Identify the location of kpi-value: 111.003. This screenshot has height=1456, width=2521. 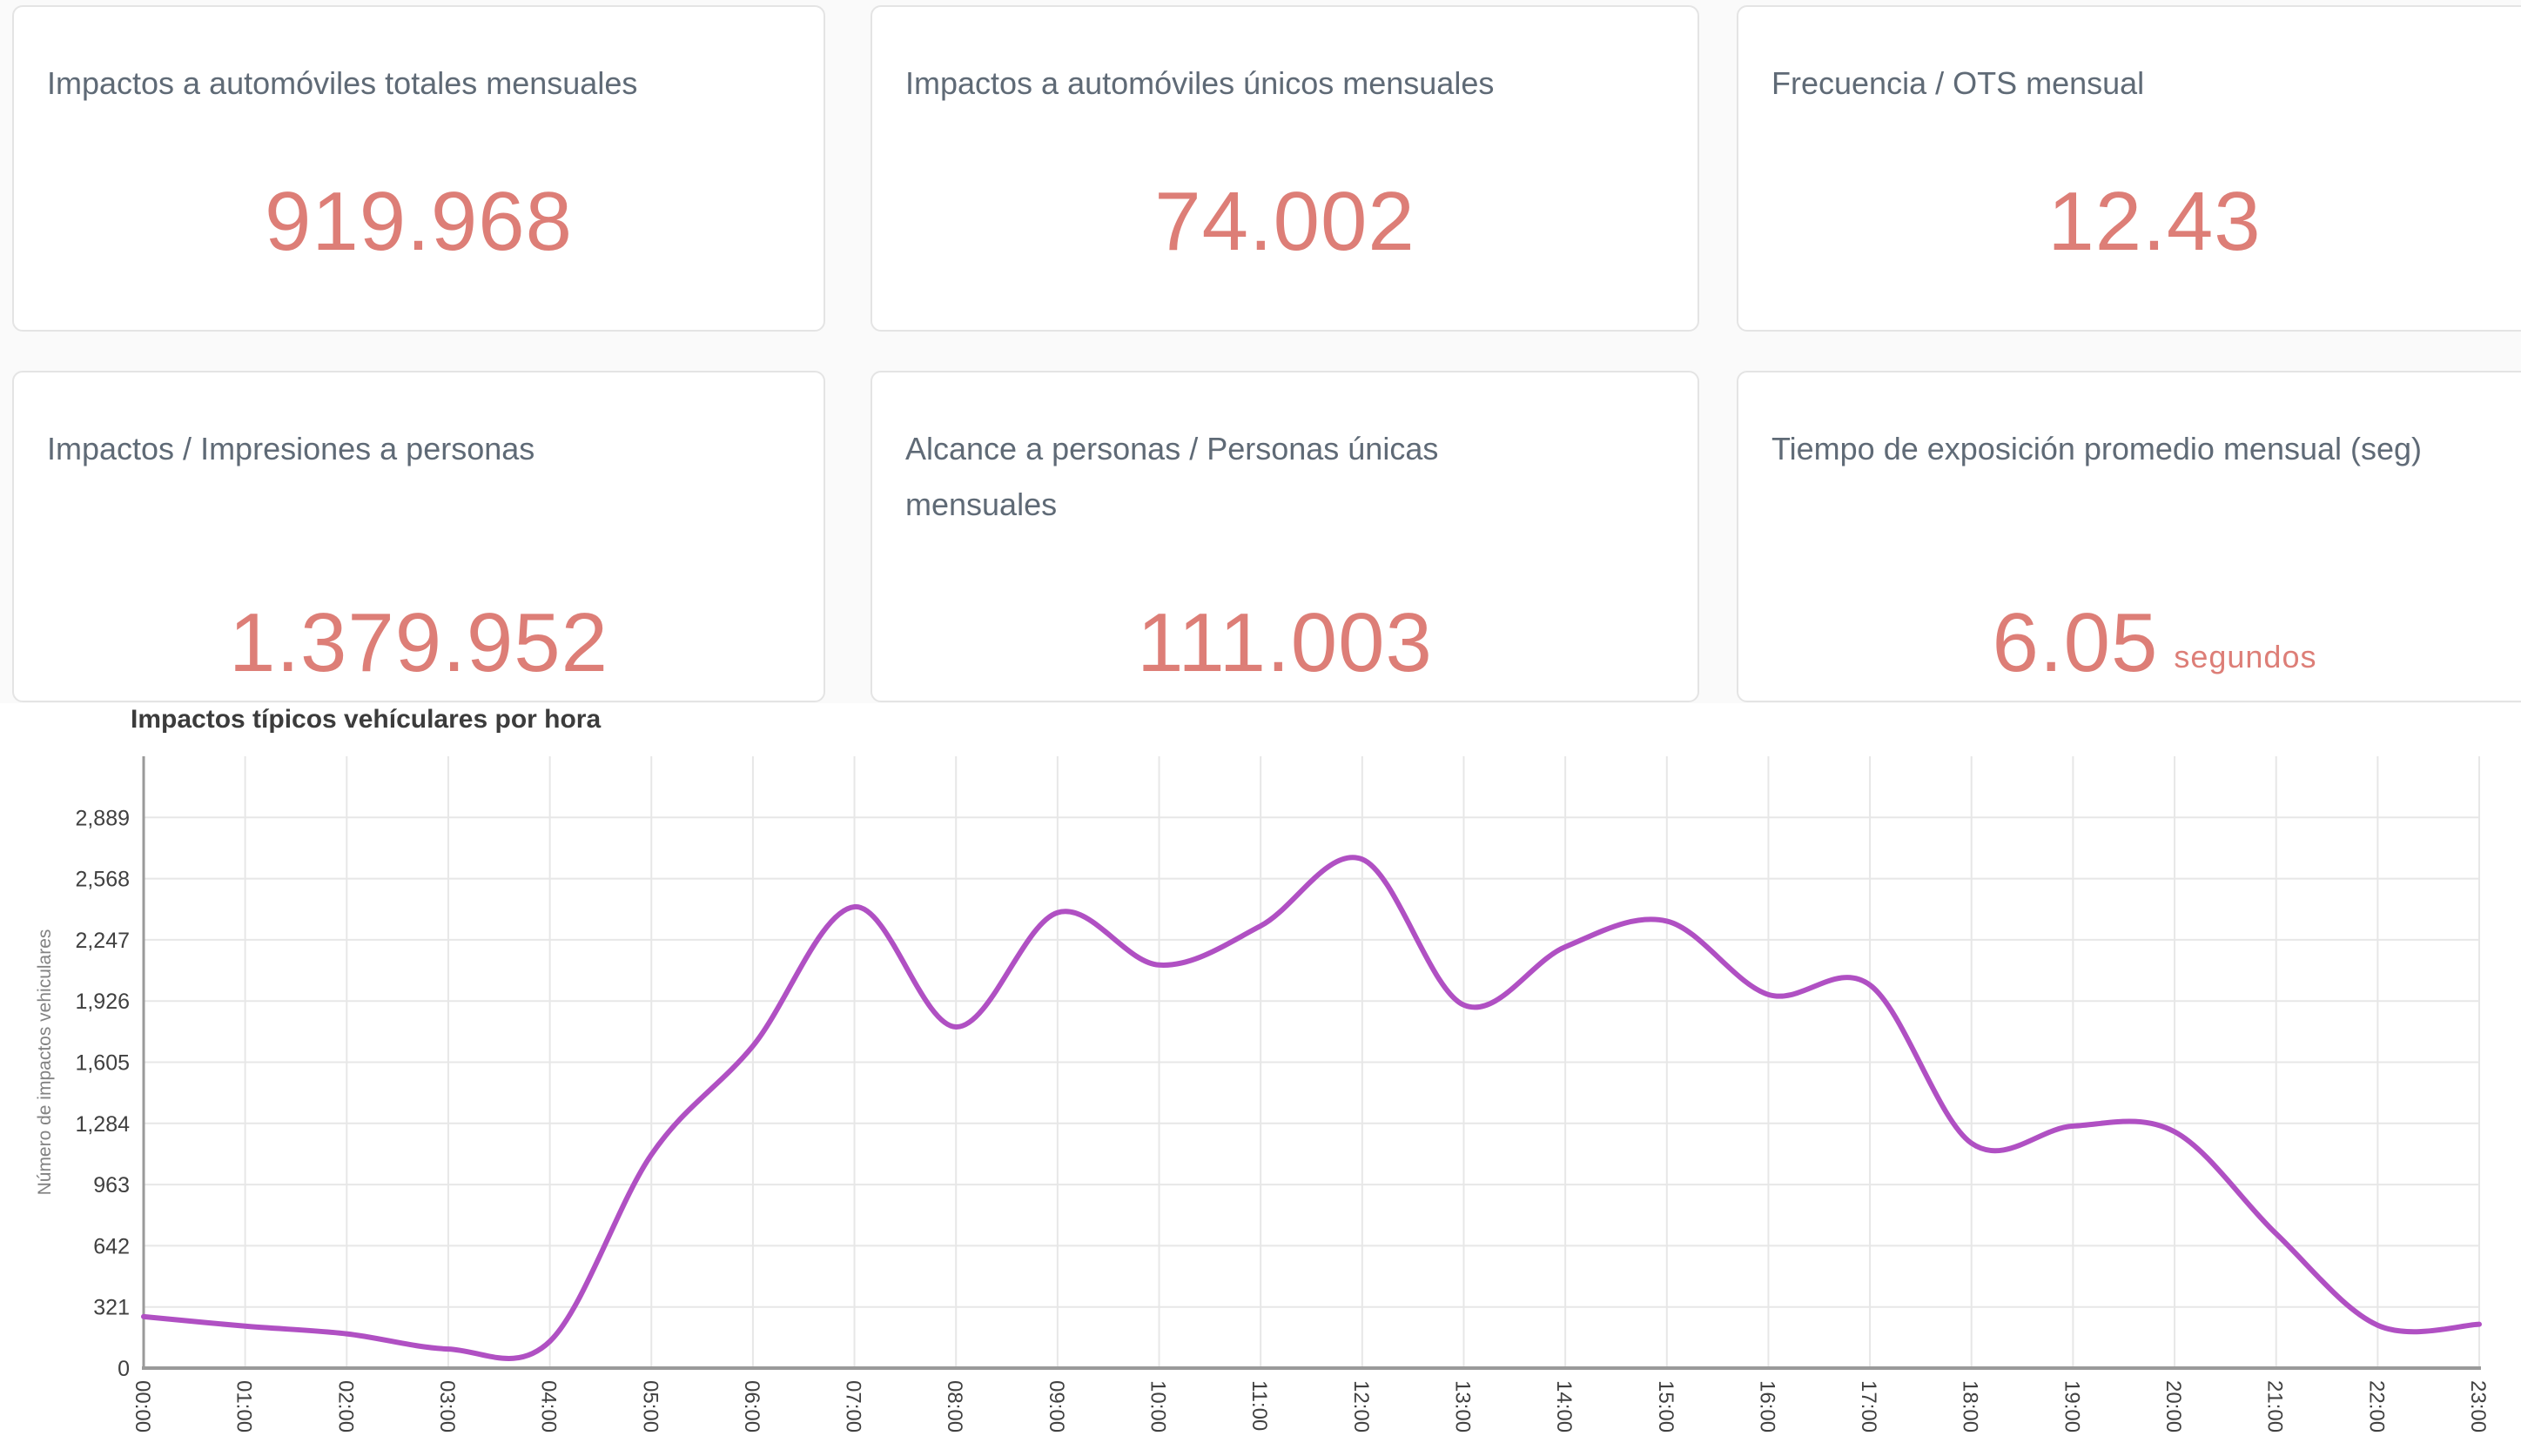
(1285, 642).